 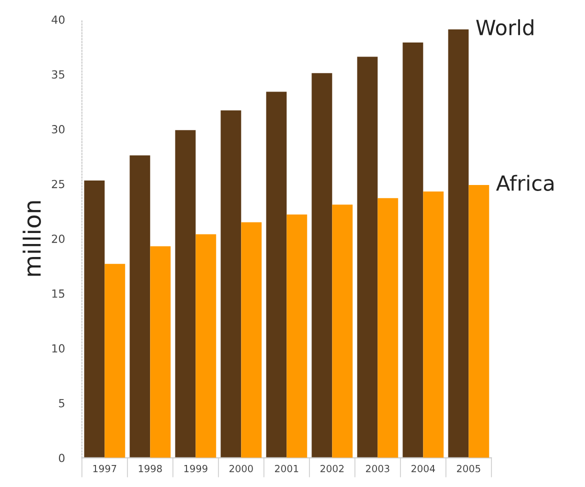 I want to click on y-axis-title: million, so click(x=31, y=238).